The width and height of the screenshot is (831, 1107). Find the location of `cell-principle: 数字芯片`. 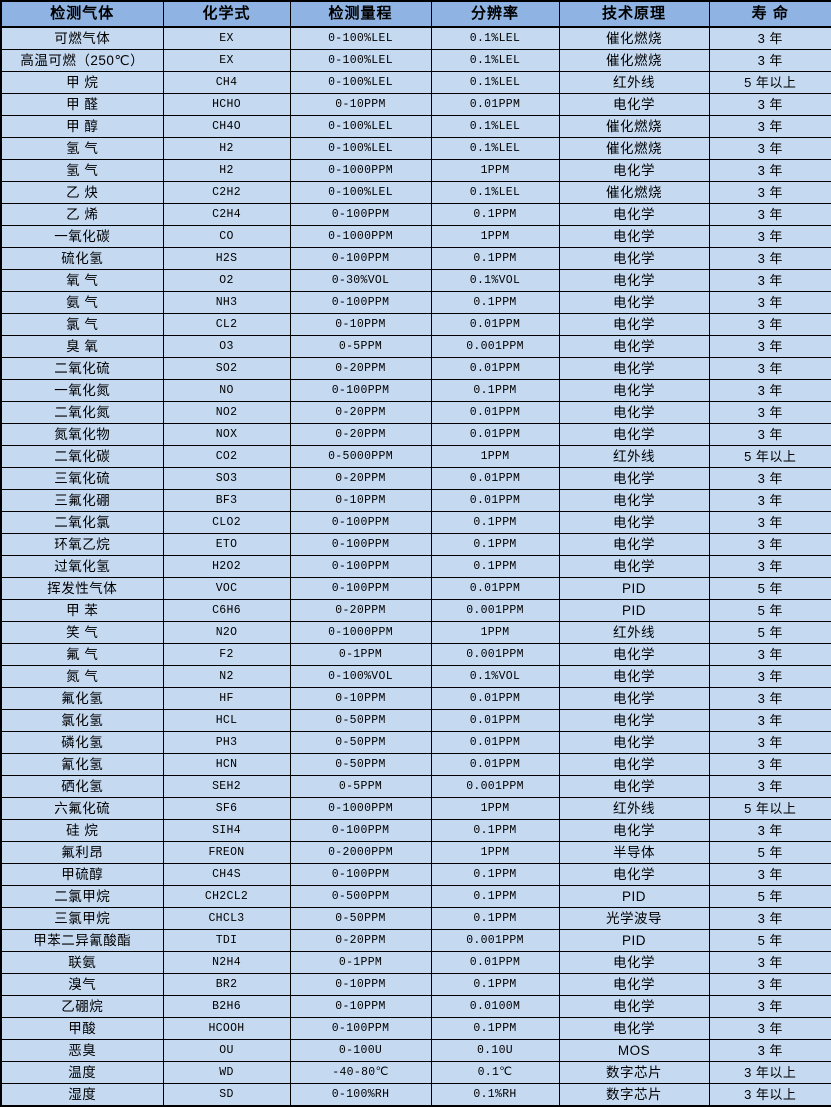

cell-principle: 数字芯片 is located at coordinates (634, 1095).